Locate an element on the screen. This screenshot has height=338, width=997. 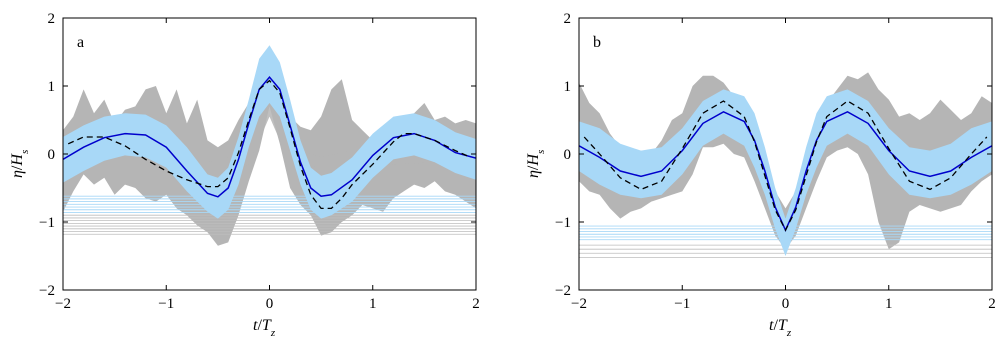
panel-a-ytick-label-0: 0 is located at coordinates (52, 155).